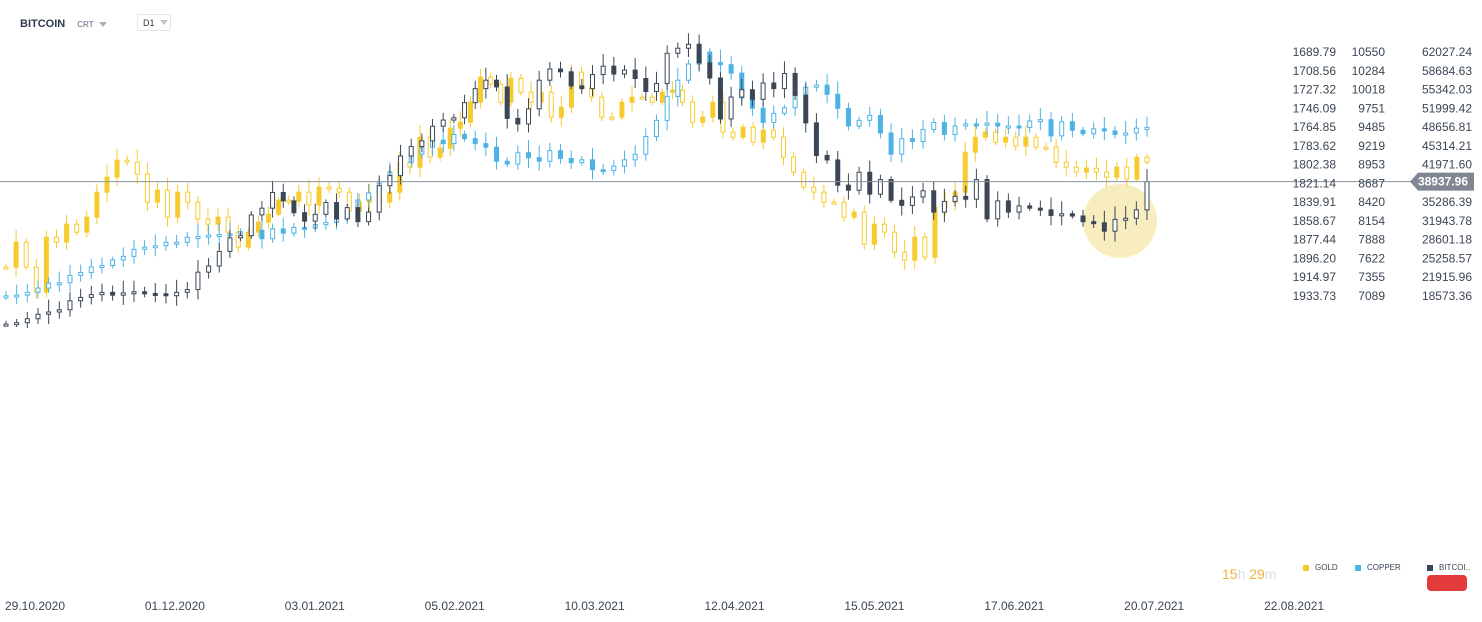 Image resolution: width=1482 pixels, height=622 pixels. I want to click on sell-button, so click(1447, 583).